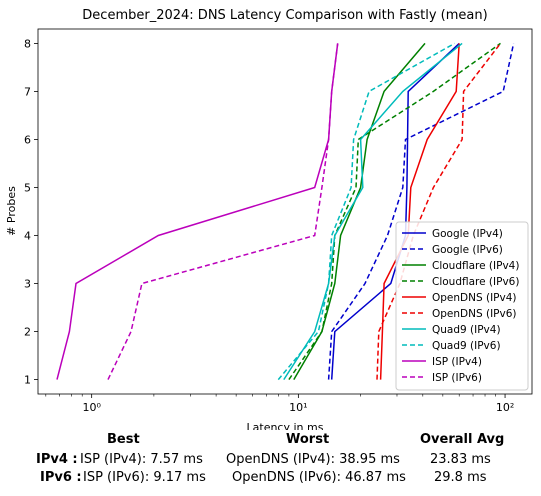  I want to click on ipv4-overall-avg: 23.83 ms, so click(460, 459).